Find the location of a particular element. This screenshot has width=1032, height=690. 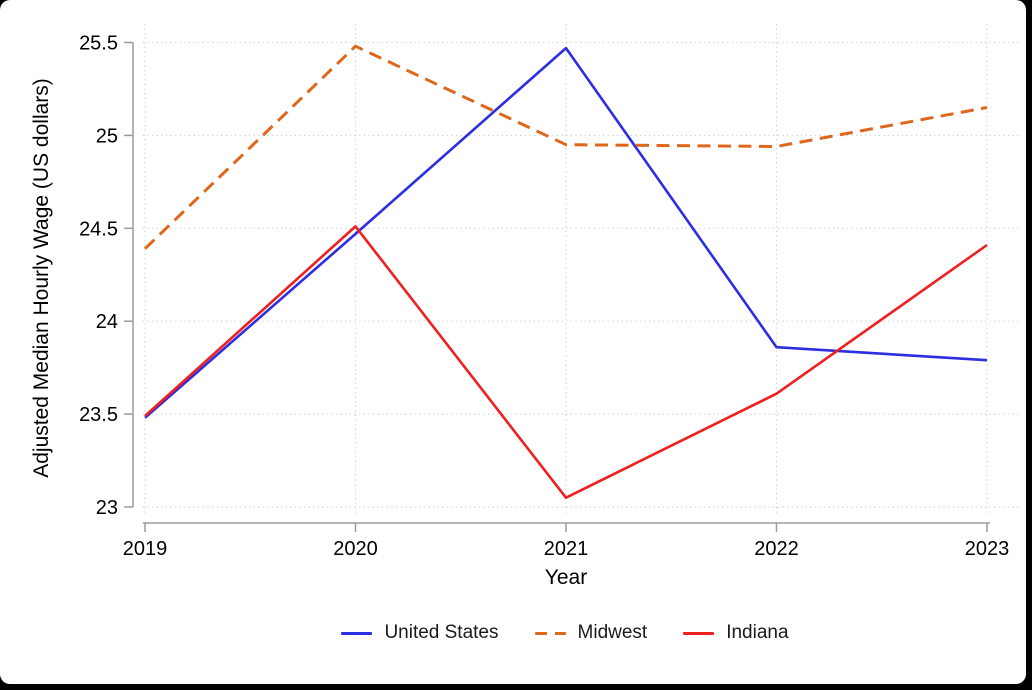

x-tick-label: 2021 is located at coordinates (566, 549).